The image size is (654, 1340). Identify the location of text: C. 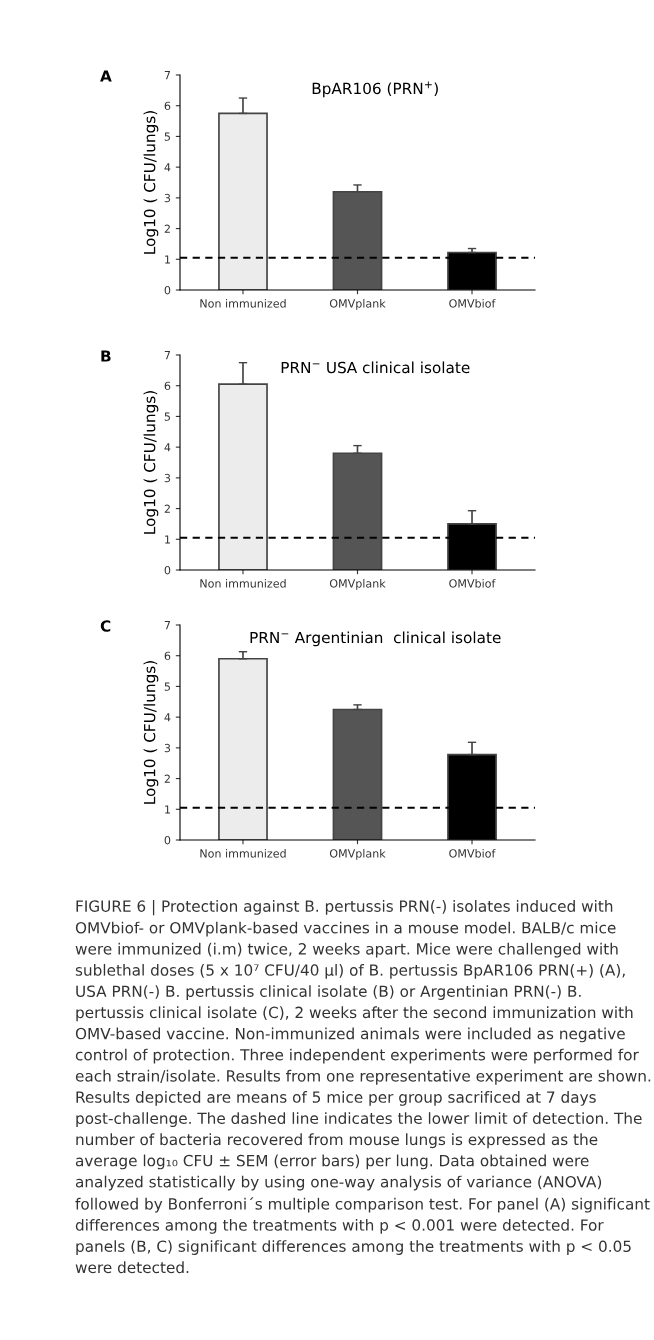
(105, 626).